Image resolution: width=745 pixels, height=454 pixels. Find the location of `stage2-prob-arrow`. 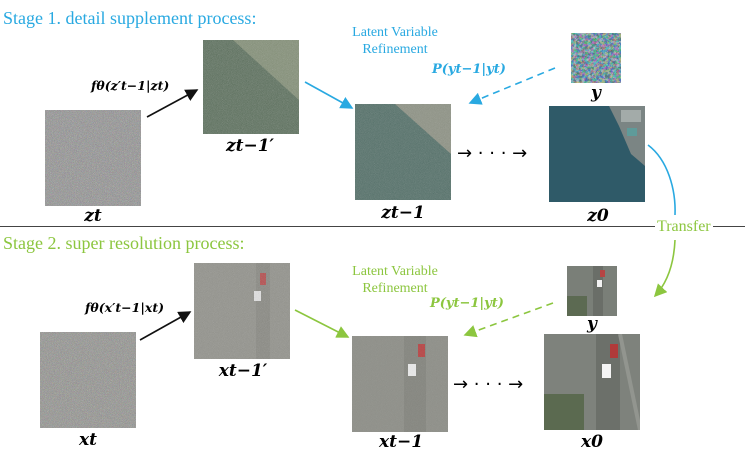

stage2-prob-arrow is located at coordinates (508, 320).